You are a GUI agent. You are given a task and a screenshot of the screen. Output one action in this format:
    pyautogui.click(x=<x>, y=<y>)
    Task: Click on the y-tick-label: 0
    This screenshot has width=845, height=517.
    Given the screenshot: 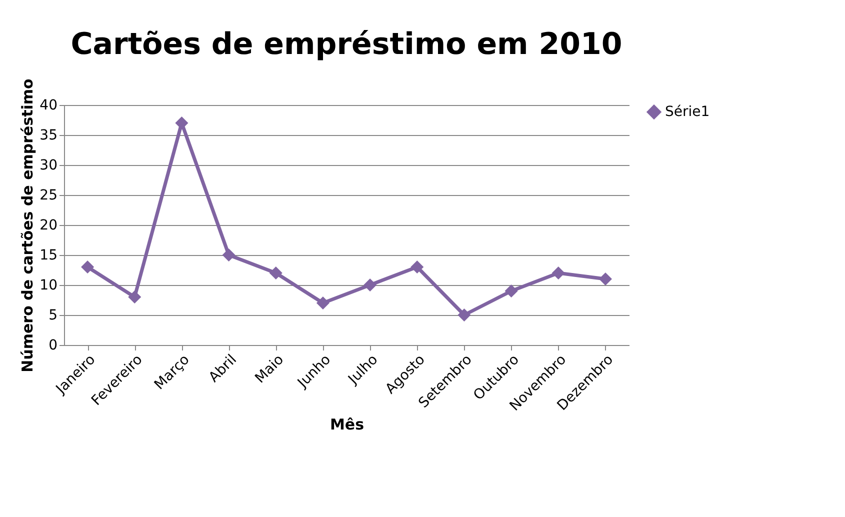 What is the action you would take?
    pyautogui.click(x=53, y=346)
    